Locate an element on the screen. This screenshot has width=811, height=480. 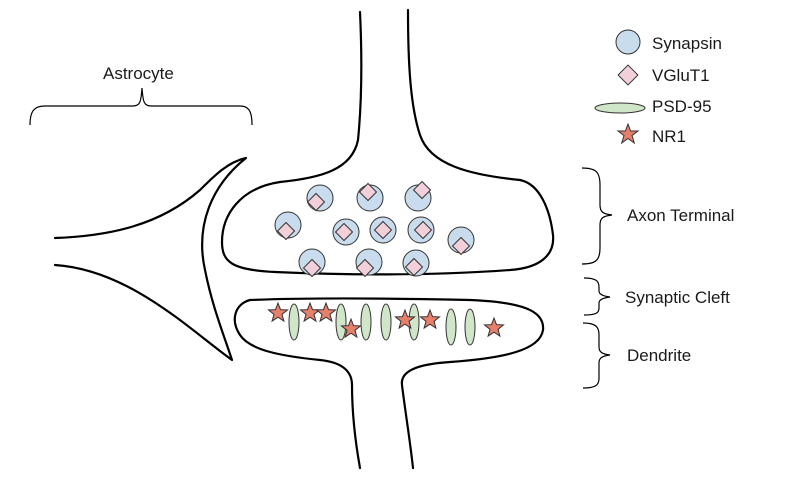
psd95-proteins is located at coordinates (382, 324).